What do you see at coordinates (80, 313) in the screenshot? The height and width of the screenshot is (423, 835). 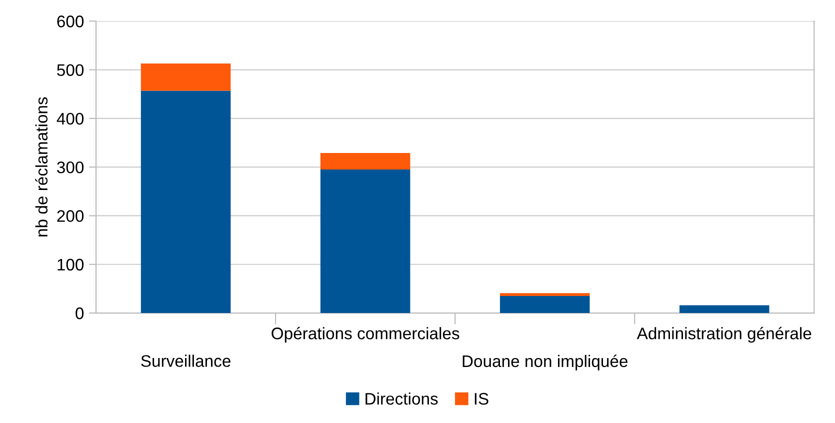 I see `y-tick-label: 0` at bounding box center [80, 313].